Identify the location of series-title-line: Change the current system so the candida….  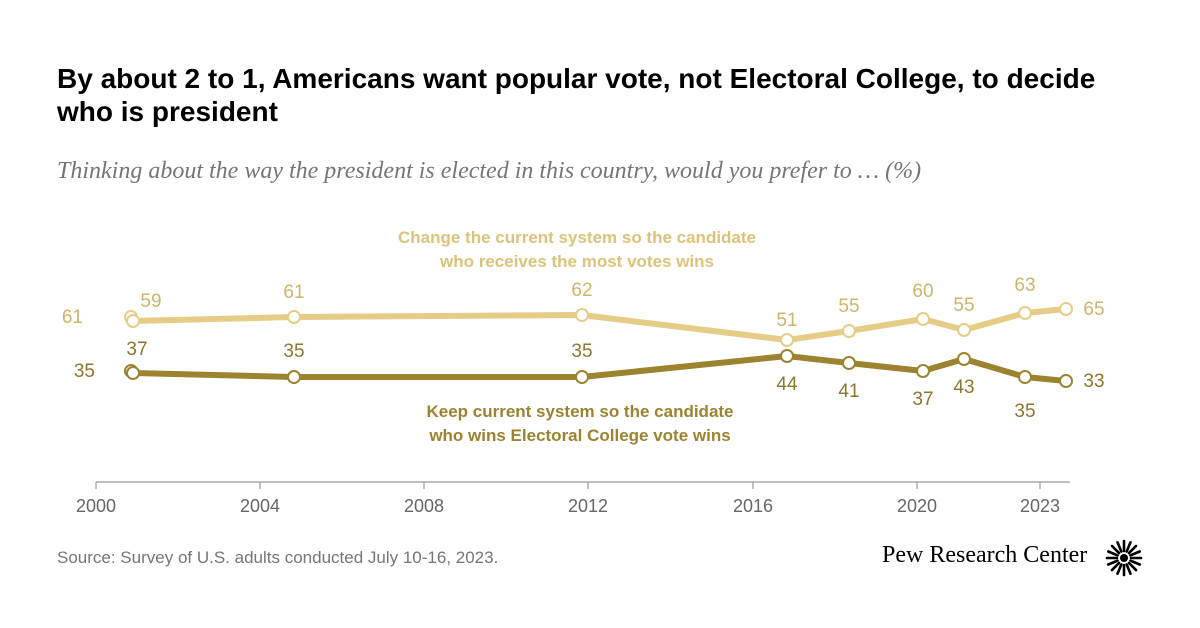
(577, 237).